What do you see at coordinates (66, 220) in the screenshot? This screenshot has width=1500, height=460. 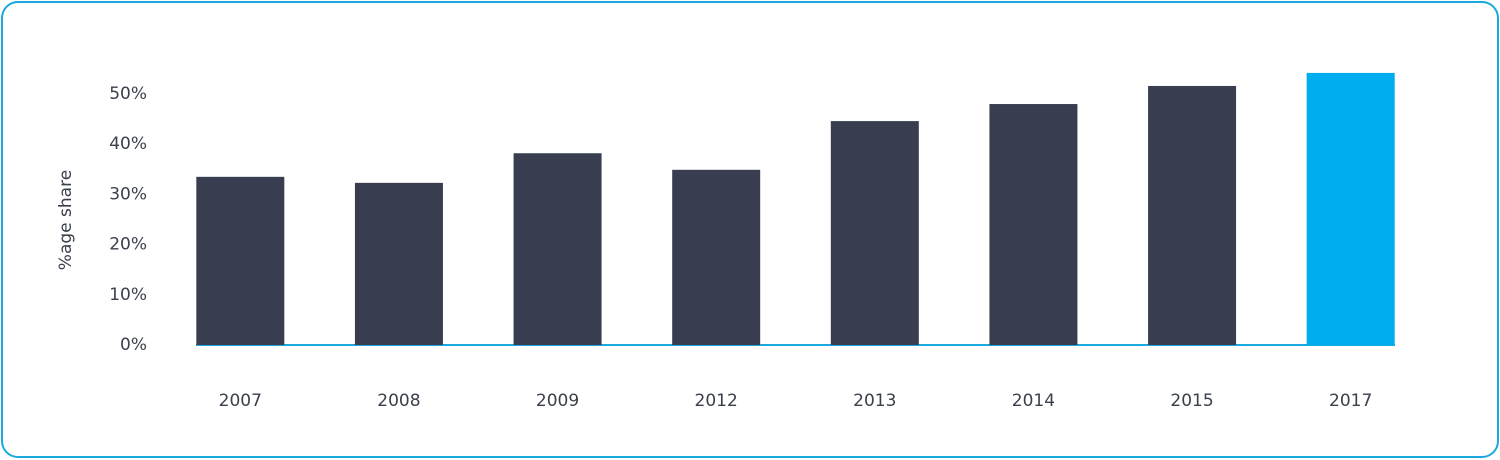 I see `y-axis-label: %age share` at bounding box center [66, 220].